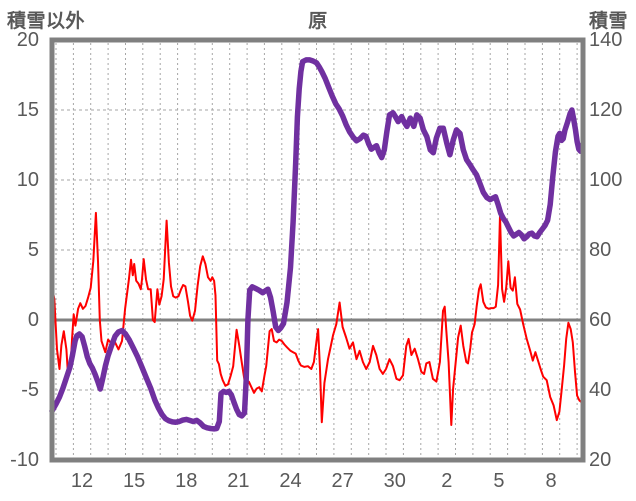 The height and width of the screenshot is (501, 636). What do you see at coordinates (606, 110) in the screenshot?
I see `right-axis-tick: 120` at bounding box center [606, 110].